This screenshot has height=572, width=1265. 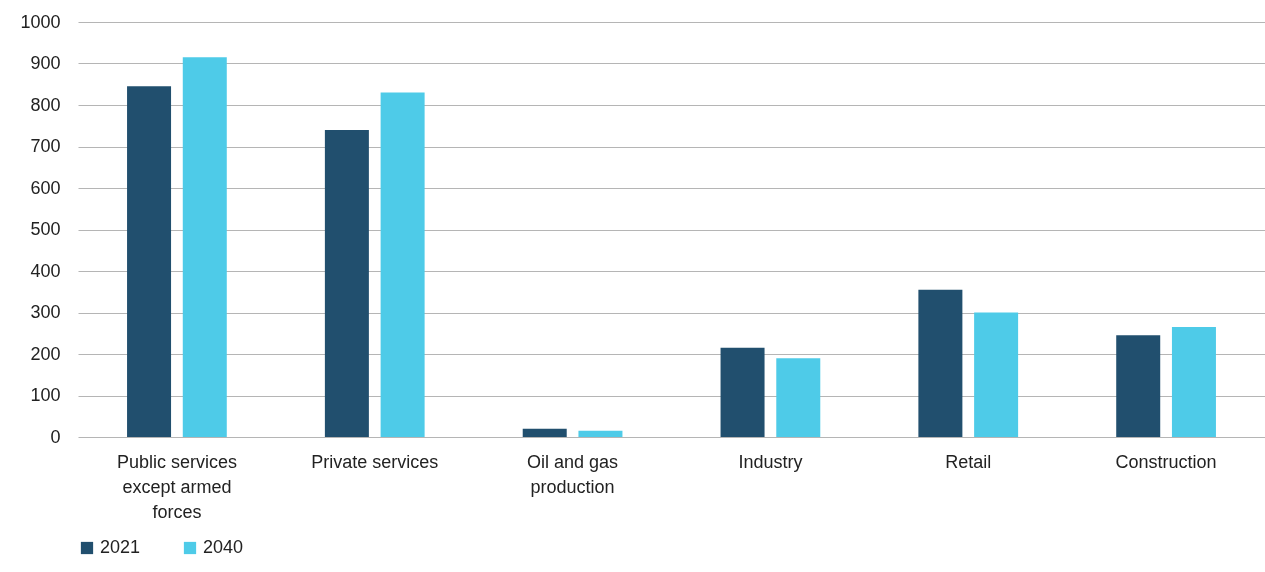 I want to click on x-tick-label: Industry, so click(x=770, y=461).